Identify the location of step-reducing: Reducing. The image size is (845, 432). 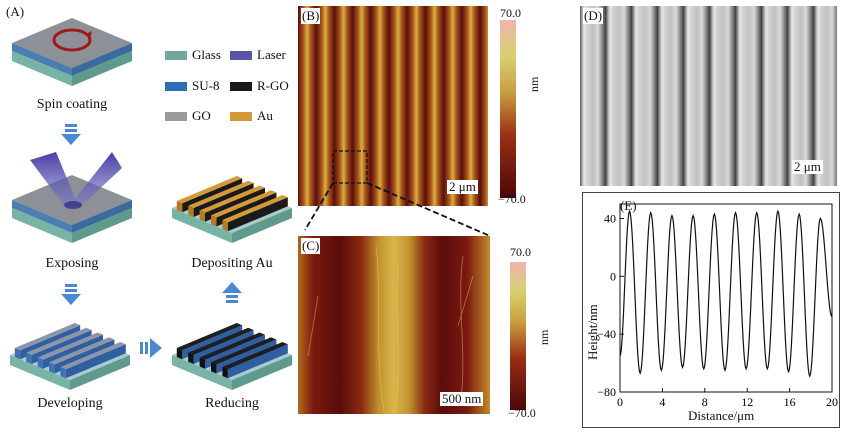
(232, 403).